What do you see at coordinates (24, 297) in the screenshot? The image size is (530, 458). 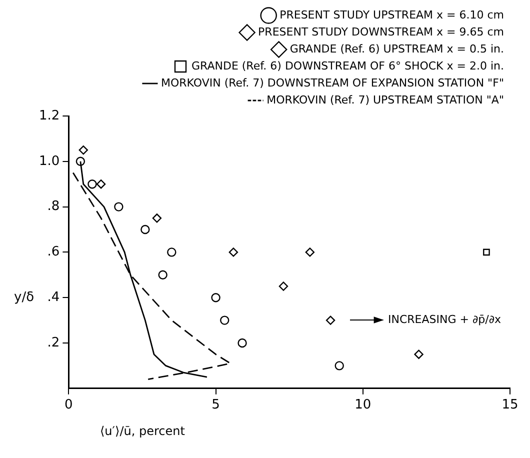 I see `y-axis-title: y/δ` at bounding box center [24, 297].